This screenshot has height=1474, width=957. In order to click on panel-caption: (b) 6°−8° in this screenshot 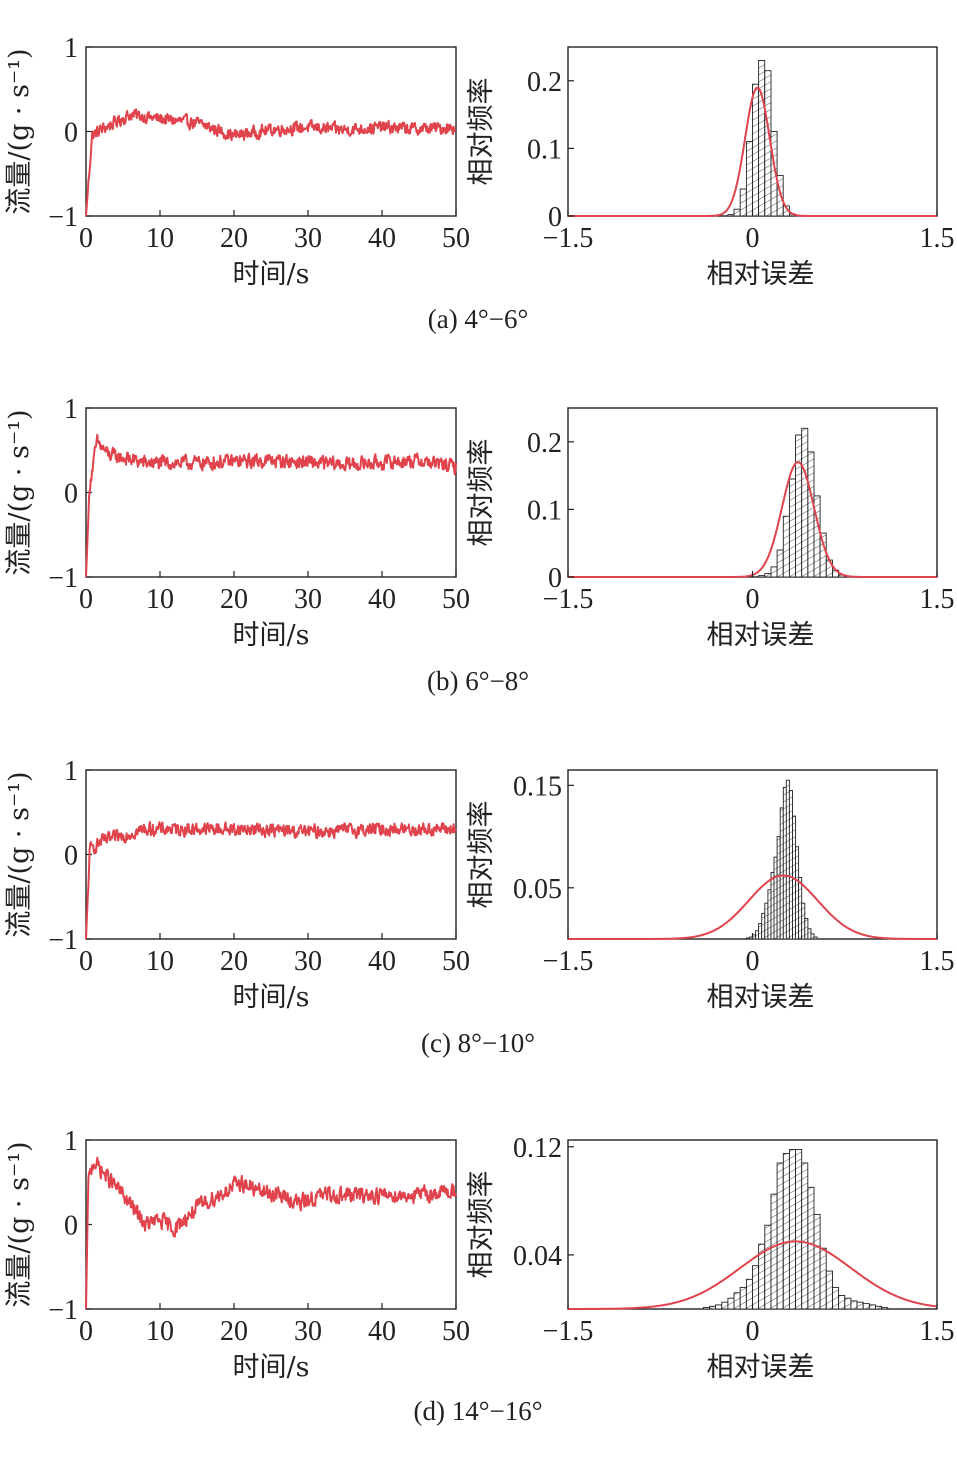, I will do `click(478, 681)`.